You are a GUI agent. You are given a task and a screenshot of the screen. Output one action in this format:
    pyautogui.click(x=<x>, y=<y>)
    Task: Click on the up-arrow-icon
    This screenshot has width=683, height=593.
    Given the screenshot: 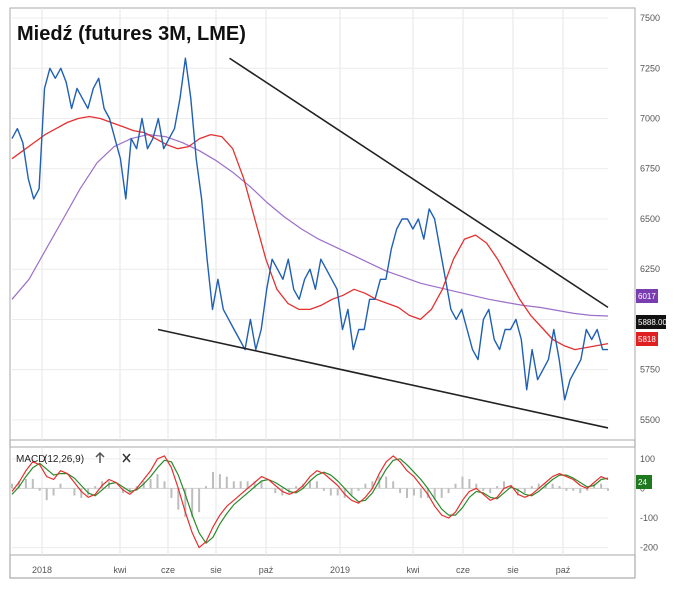 What is the action you would take?
    pyautogui.click(x=100, y=457)
    